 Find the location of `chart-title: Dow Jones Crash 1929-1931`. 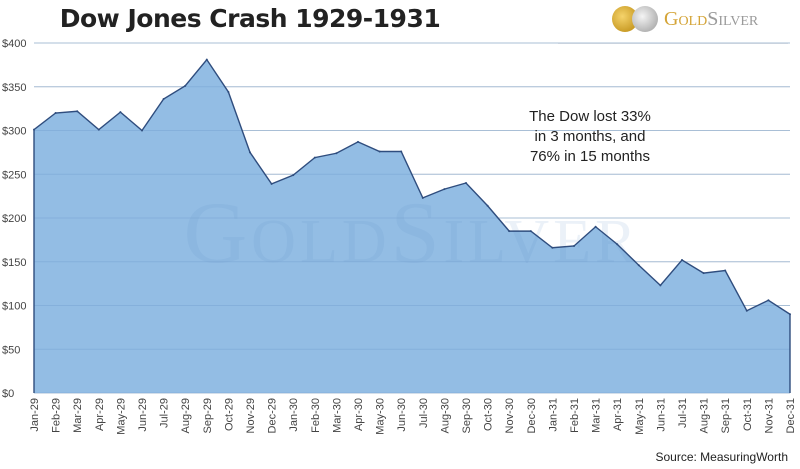

chart-title: Dow Jones Crash 1929-1931 is located at coordinates (250, 18).